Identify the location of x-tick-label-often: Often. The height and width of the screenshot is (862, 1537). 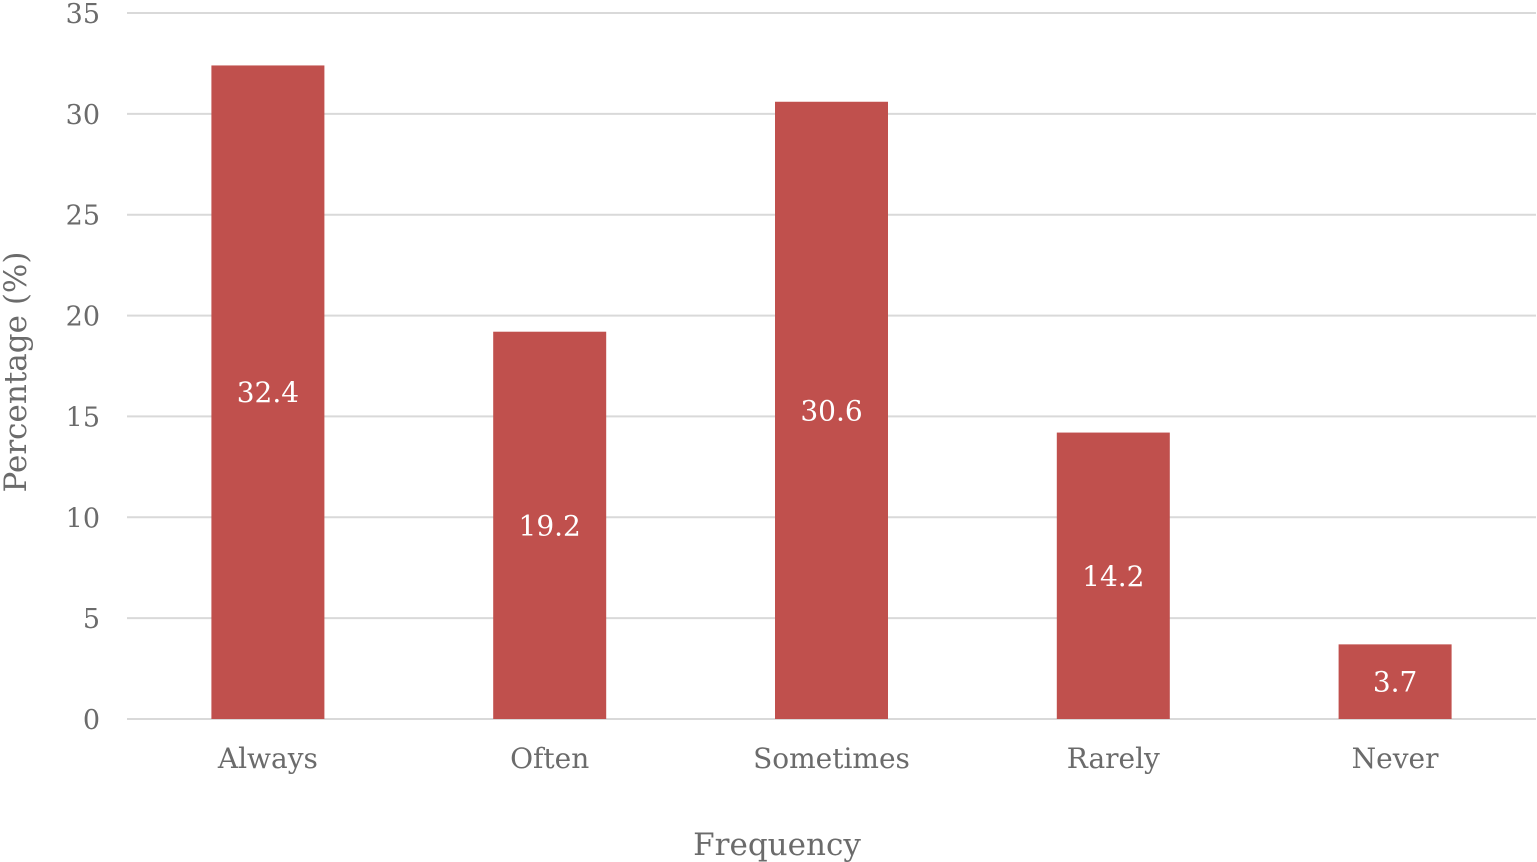
(549, 758).